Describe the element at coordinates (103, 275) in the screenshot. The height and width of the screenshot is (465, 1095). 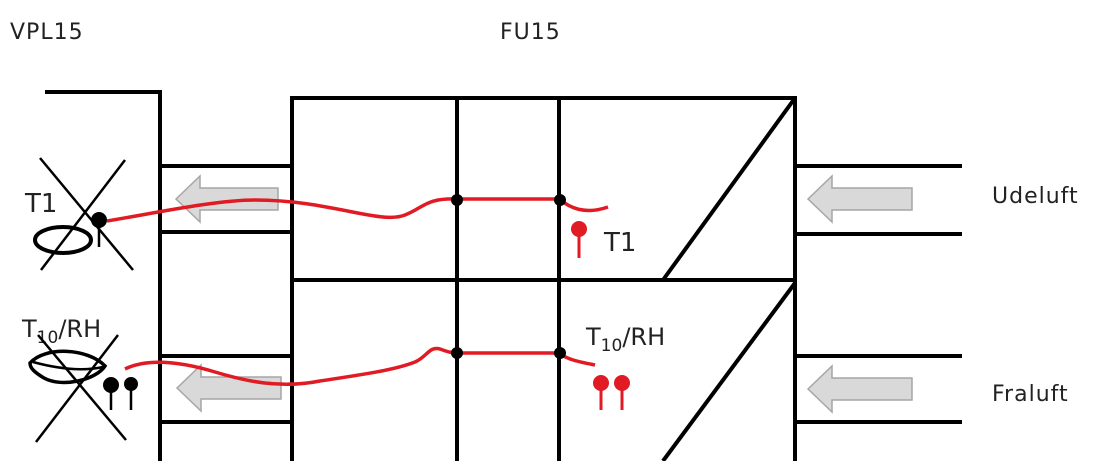
I see `left-unit-housing` at that location.